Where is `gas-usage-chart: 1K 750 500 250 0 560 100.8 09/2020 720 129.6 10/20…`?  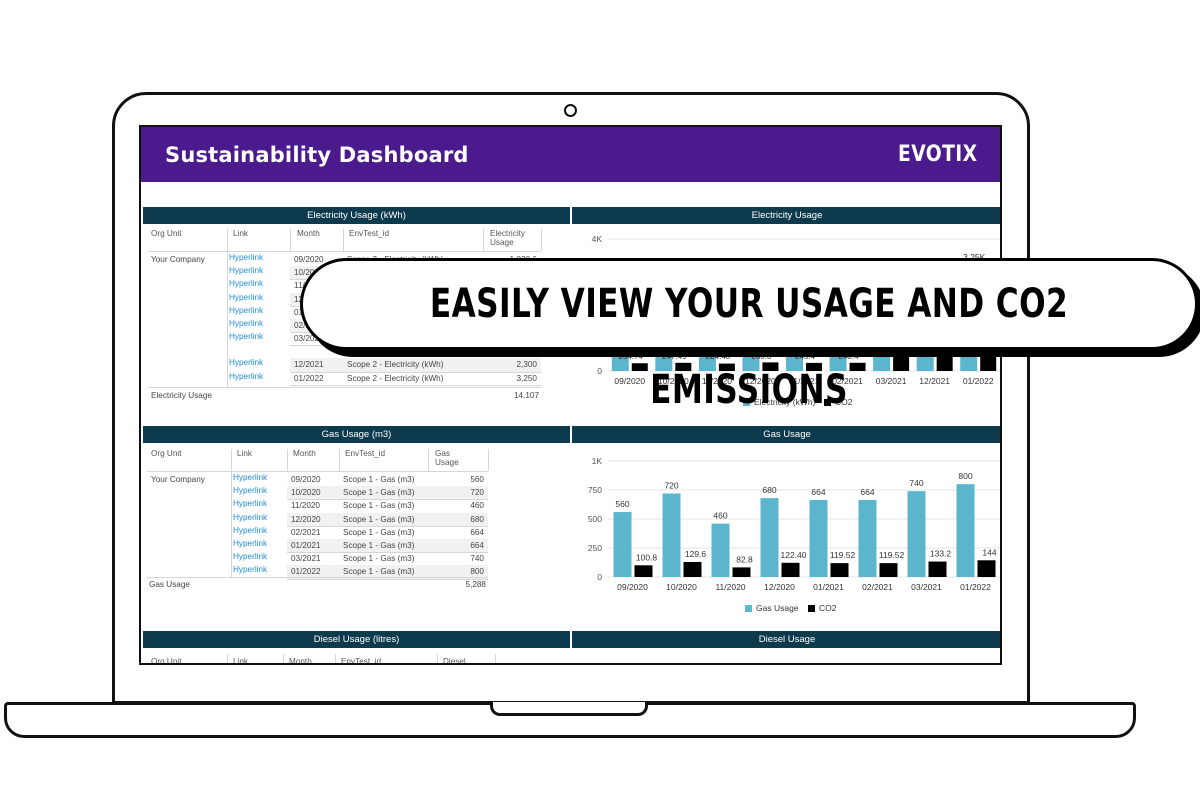 gas-usage-chart: 1K 750 500 250 0 560 100.8 09/2020 720 129.6 10/20… is located at coordinates (794, 534).